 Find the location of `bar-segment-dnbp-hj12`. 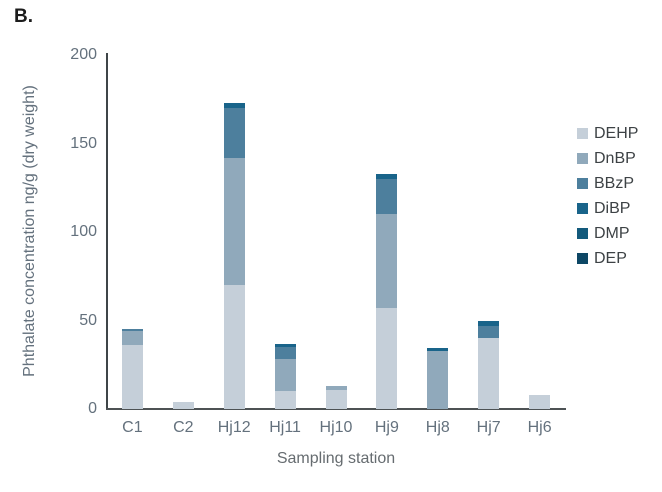

bar-segment-dnbp-hj12 is located at coordinates (234, 221).